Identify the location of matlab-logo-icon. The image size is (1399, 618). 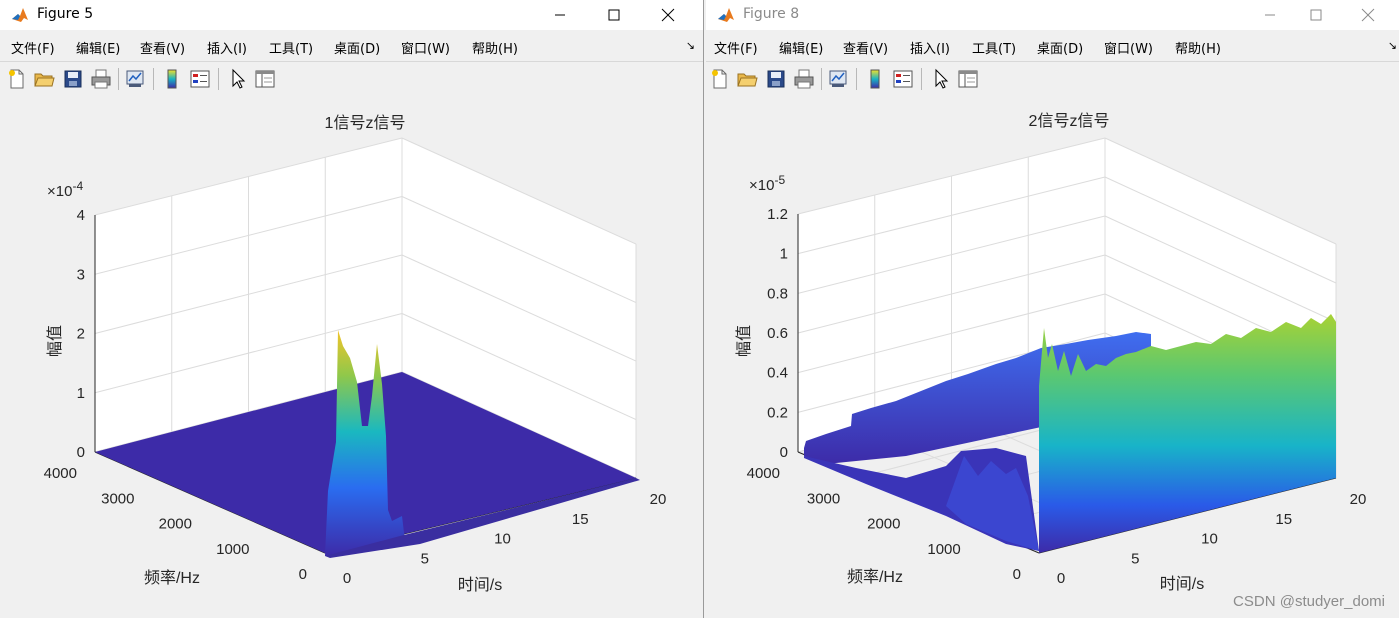
(726, 15).